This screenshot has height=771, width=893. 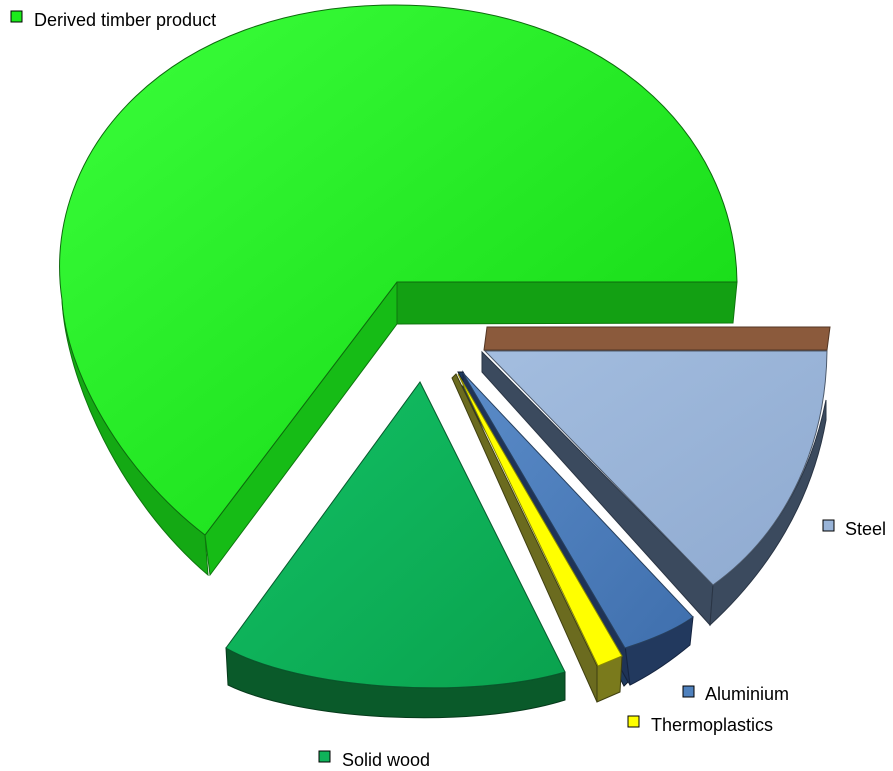 What do you see at coordinates (16, 16) in the screenshot?
I see `legend-swatch-derived-timber-product` at bounding box center [16, 16].